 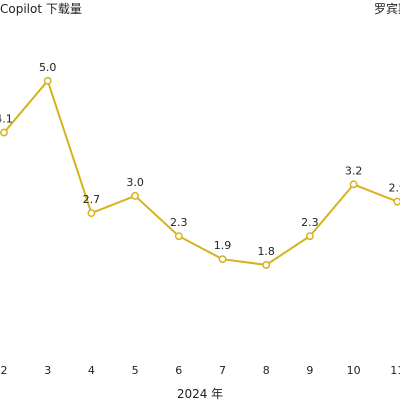 What do you see at coordinates (266, 370) in the screenshot?
I see `x-tick-label: 8` at bounding box center [266, 370].